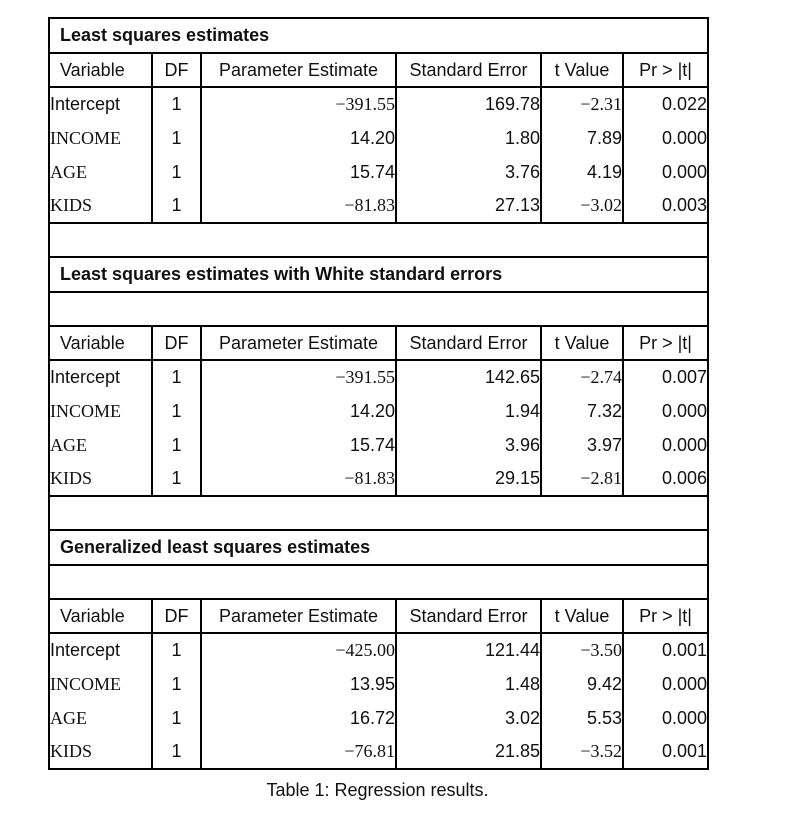 This screenshot has height=814, width=809. I want to click on table-row: Intercept 1 −391.55 142.65 −2.74 0.007, so click(379, 376).